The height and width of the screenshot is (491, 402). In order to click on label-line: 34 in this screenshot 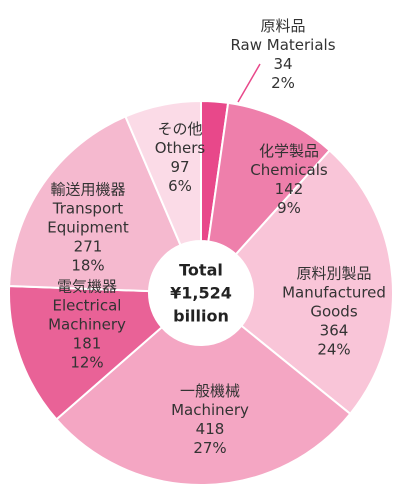, I will do `click(283, 64)`.